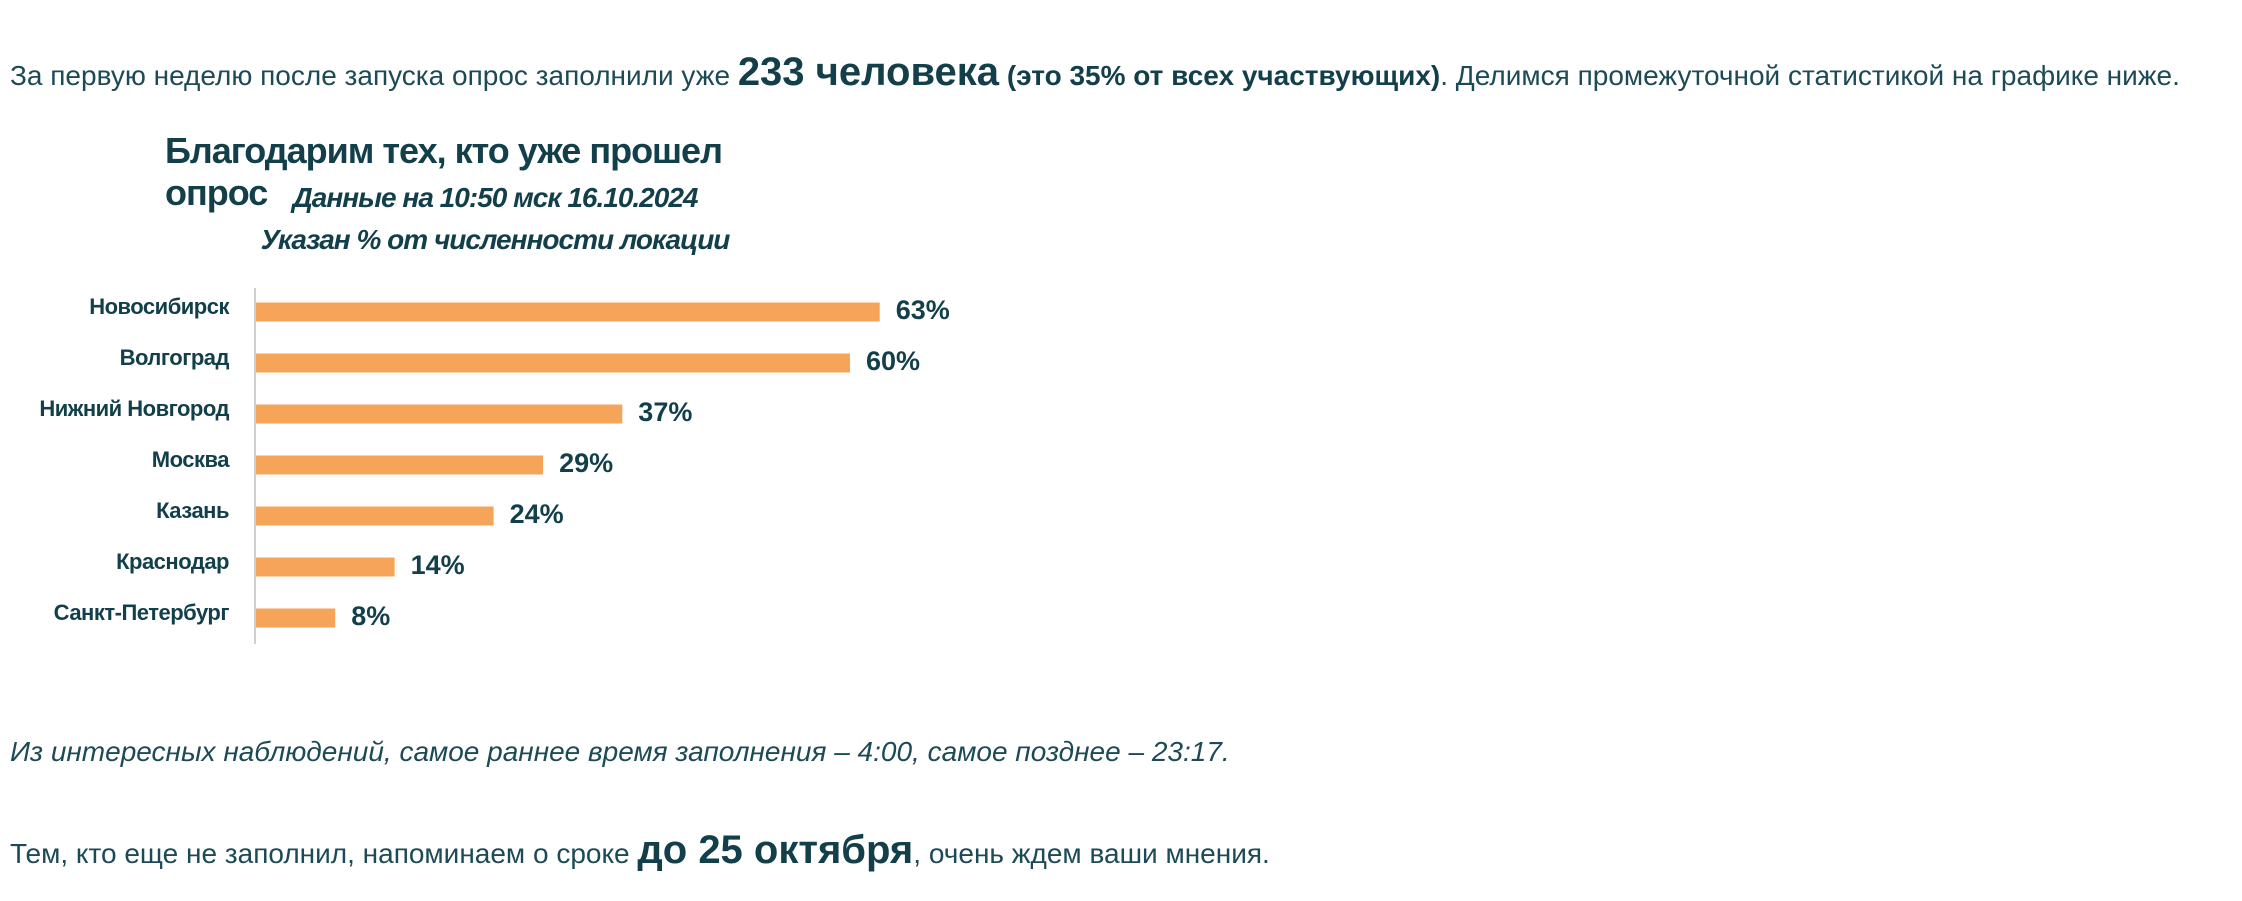 The height and width of the screenshot is (901, 2242). I want to click on chart-title: Благодарим тех, кто уже прошел опрос, so click(444, 171).